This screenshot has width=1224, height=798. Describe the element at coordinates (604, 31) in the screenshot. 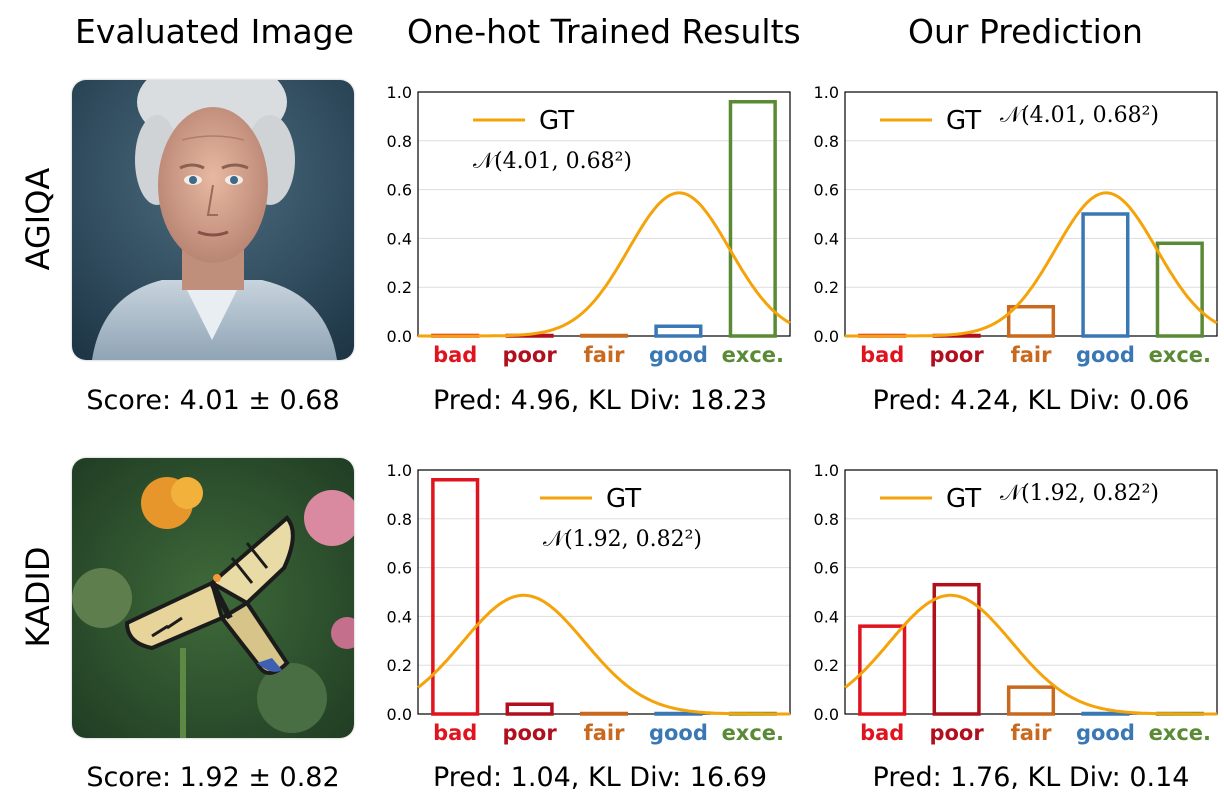

I see `column-title-onehot: One-hot Trained Results` at that location.